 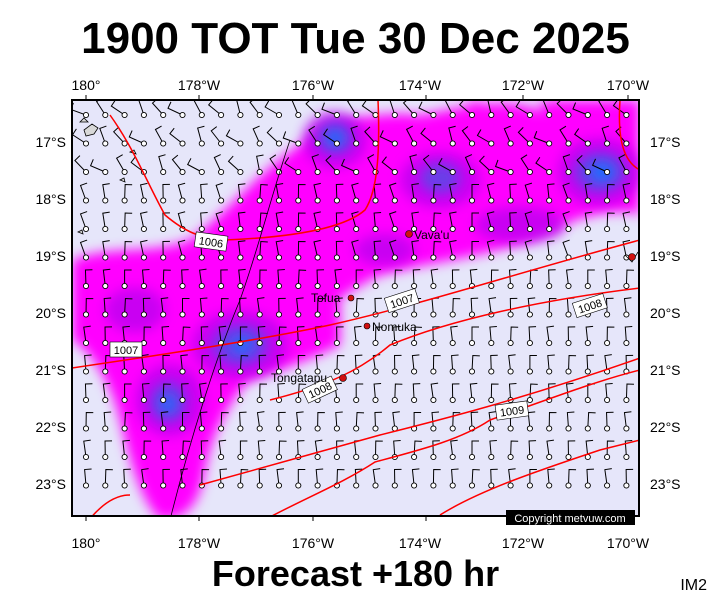 What do you see at coordinates (665, 370) in the screenshot?
I see `lat-label: 21°S` at bounding box center [665, 370].